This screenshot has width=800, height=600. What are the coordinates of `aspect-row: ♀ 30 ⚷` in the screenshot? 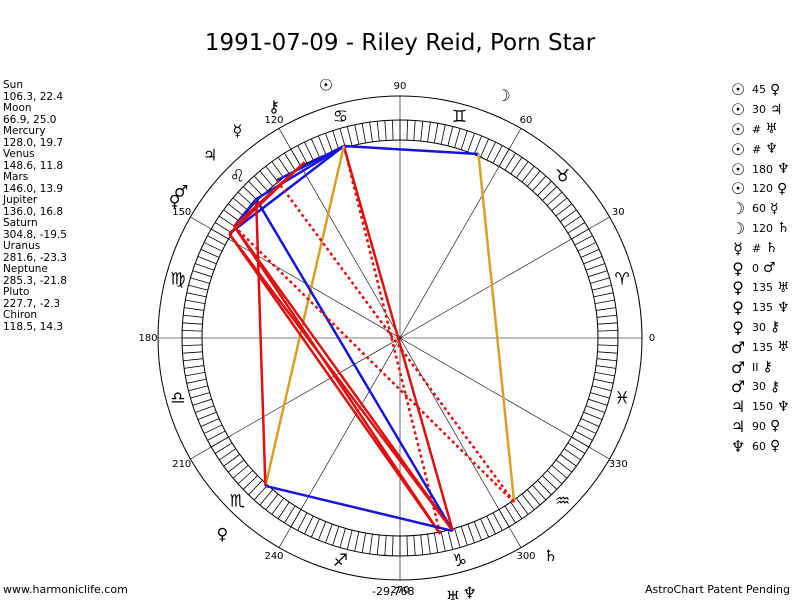 It's located at (763, 328).